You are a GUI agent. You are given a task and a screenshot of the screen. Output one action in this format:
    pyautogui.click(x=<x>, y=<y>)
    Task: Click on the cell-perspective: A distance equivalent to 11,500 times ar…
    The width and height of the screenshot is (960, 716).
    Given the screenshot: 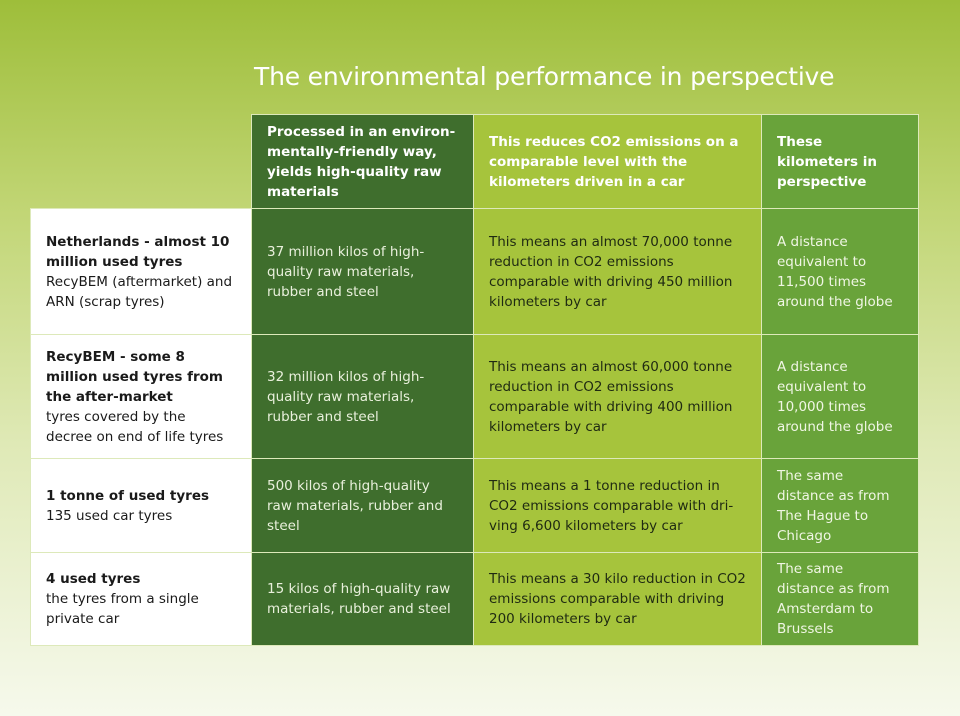 What is the action you would take?
    pyautogui.click(x=840, y=271)
    